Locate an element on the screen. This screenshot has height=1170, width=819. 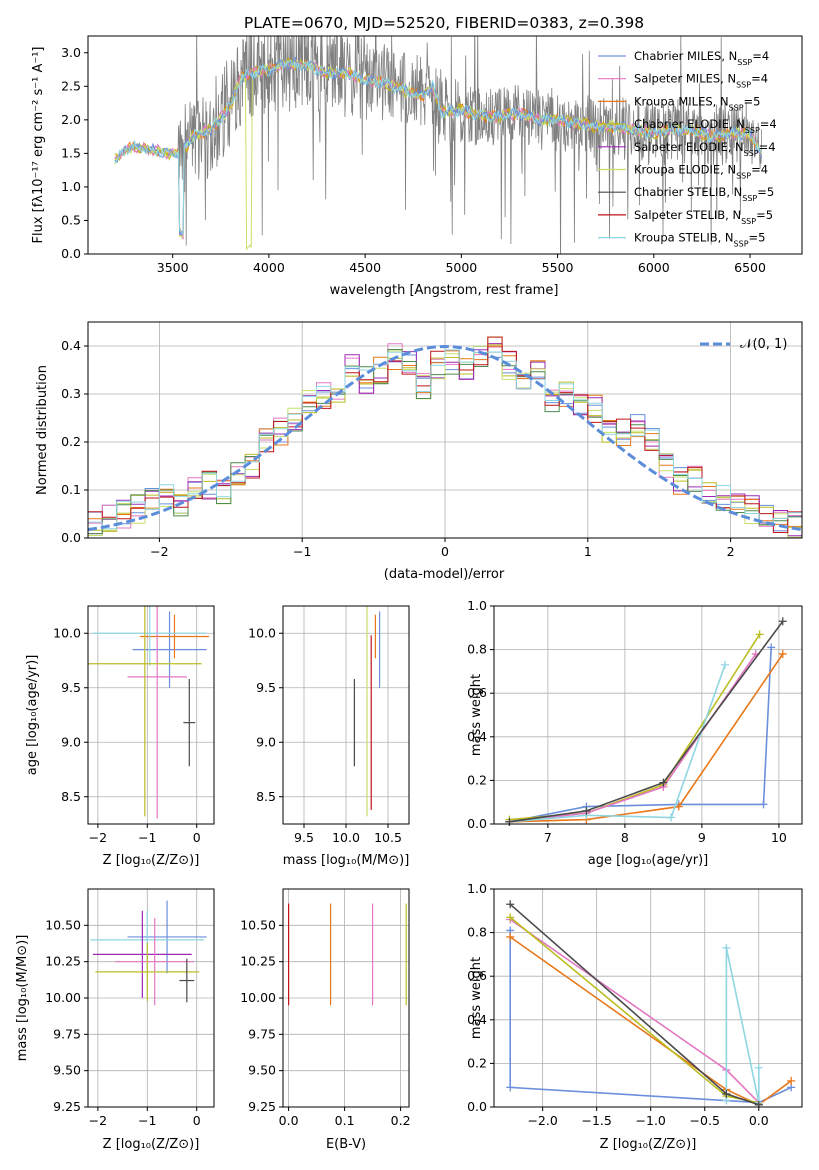
mwz-xtick-label: 0.0 is located at coordinates (759, 1120).